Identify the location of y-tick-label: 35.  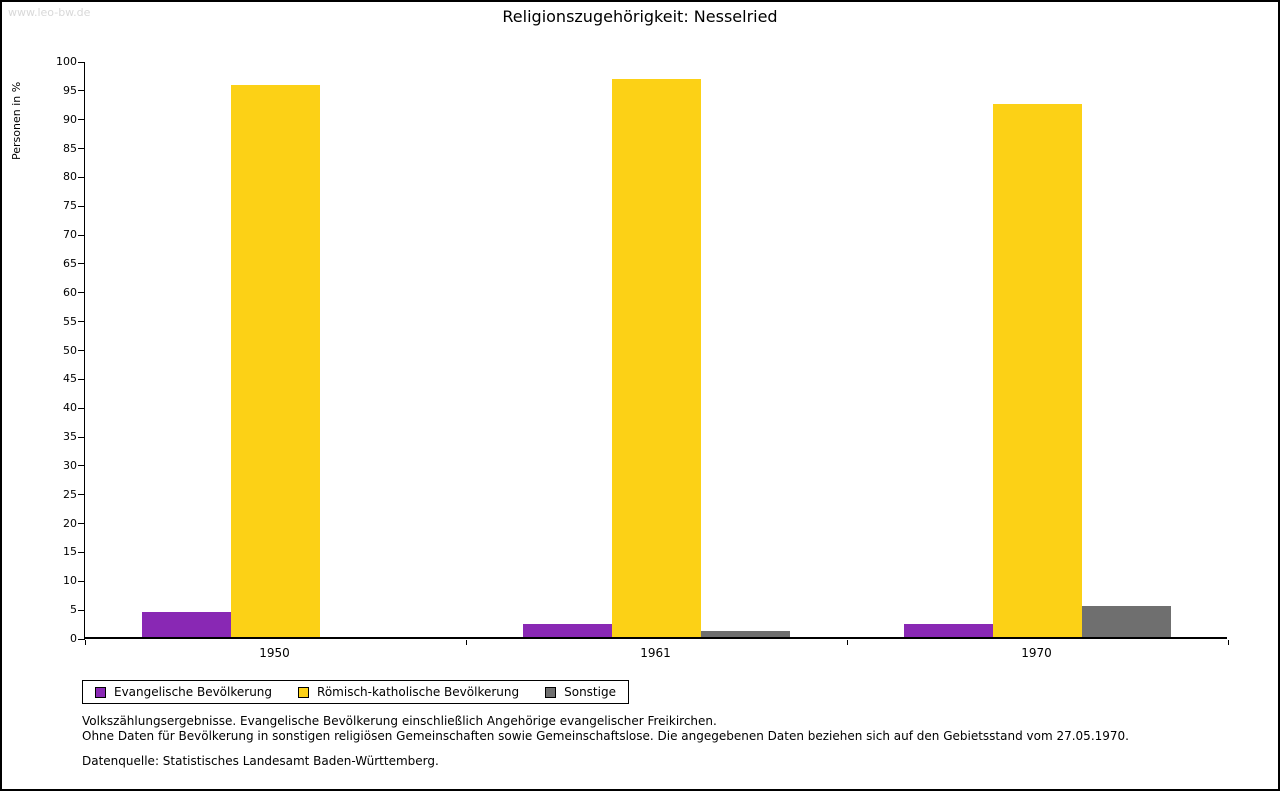
(70, 437).